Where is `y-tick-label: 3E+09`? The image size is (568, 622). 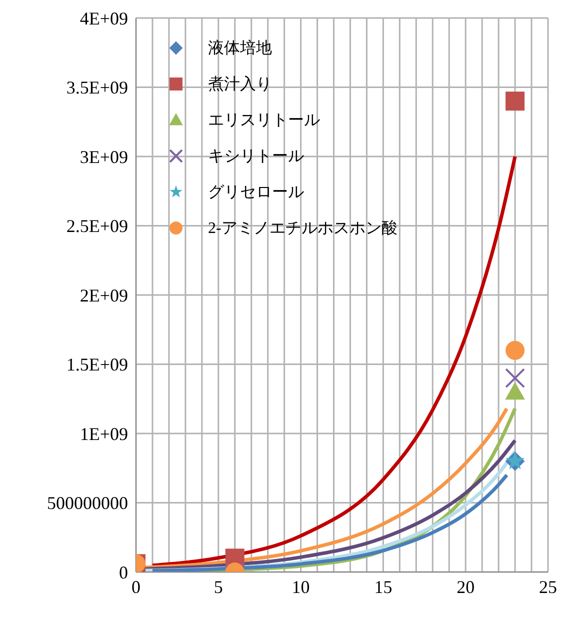
y-tick-label: 3E+09 is located at coordinates (104, 156).